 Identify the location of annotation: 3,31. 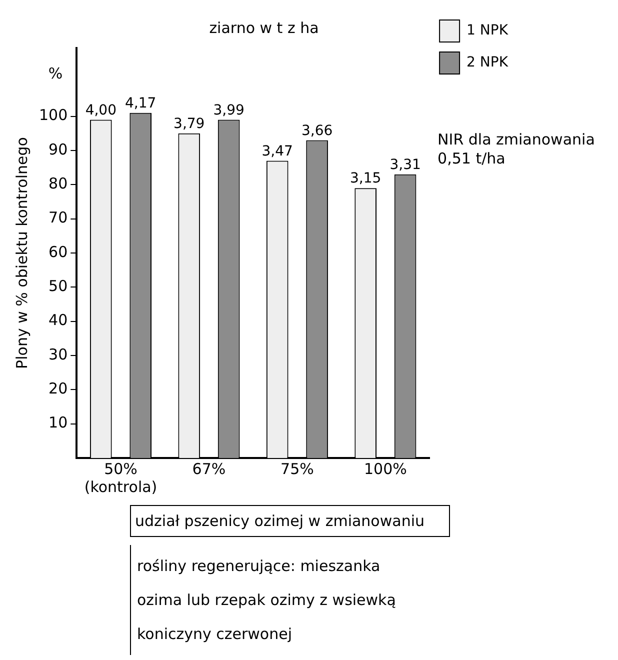
(405, 165).